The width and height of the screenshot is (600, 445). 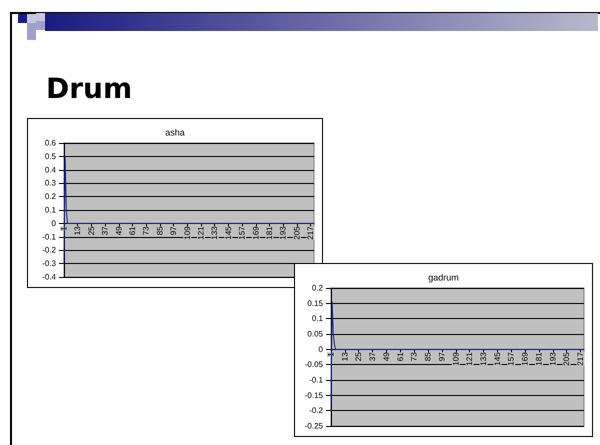 I want to click on y-tick-label: -0.05, so click(x=314, y=365).